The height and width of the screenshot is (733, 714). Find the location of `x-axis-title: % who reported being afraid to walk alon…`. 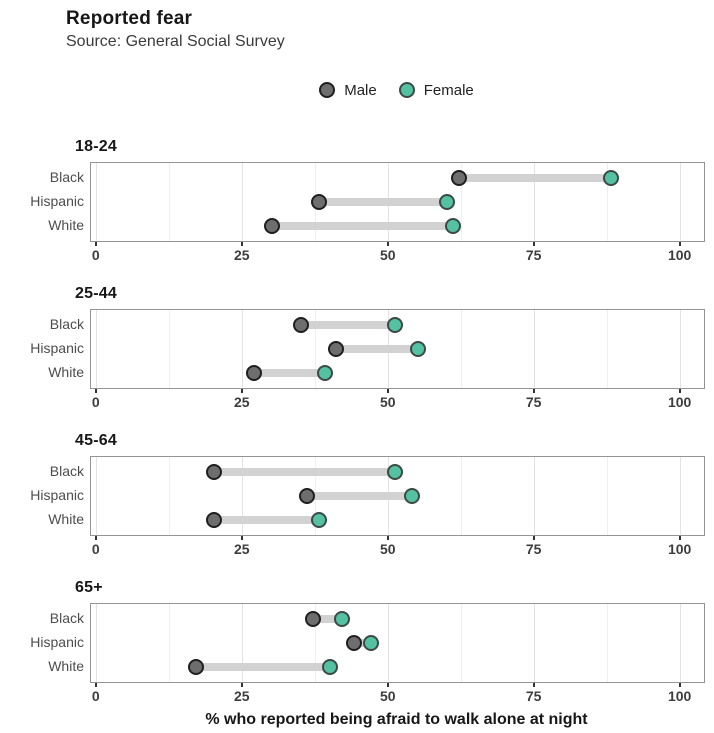

x-axis-title: % who reported being afraid to walk alon… is located at coordinates (396, 719).